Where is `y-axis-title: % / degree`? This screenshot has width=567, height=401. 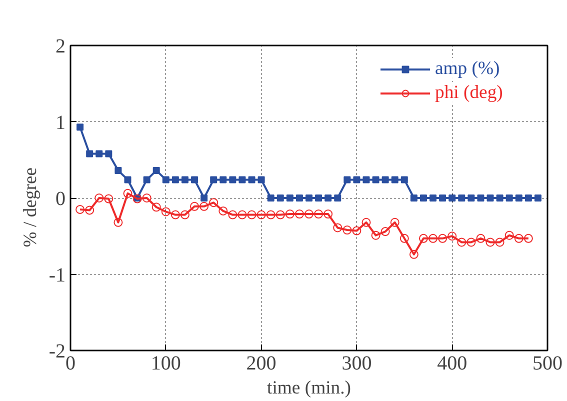 y-axis-title: % / degree is located at coordinates (30, 207).